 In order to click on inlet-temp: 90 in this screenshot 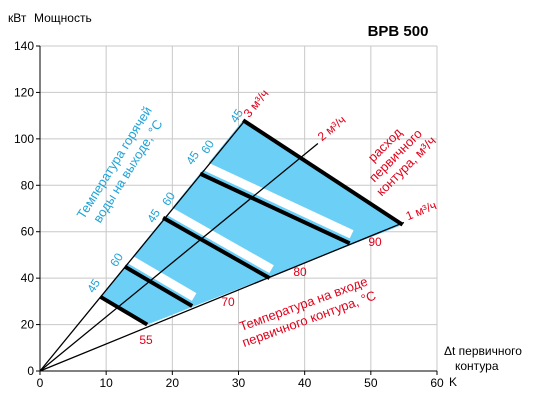, I will do `click(375, 242)`.